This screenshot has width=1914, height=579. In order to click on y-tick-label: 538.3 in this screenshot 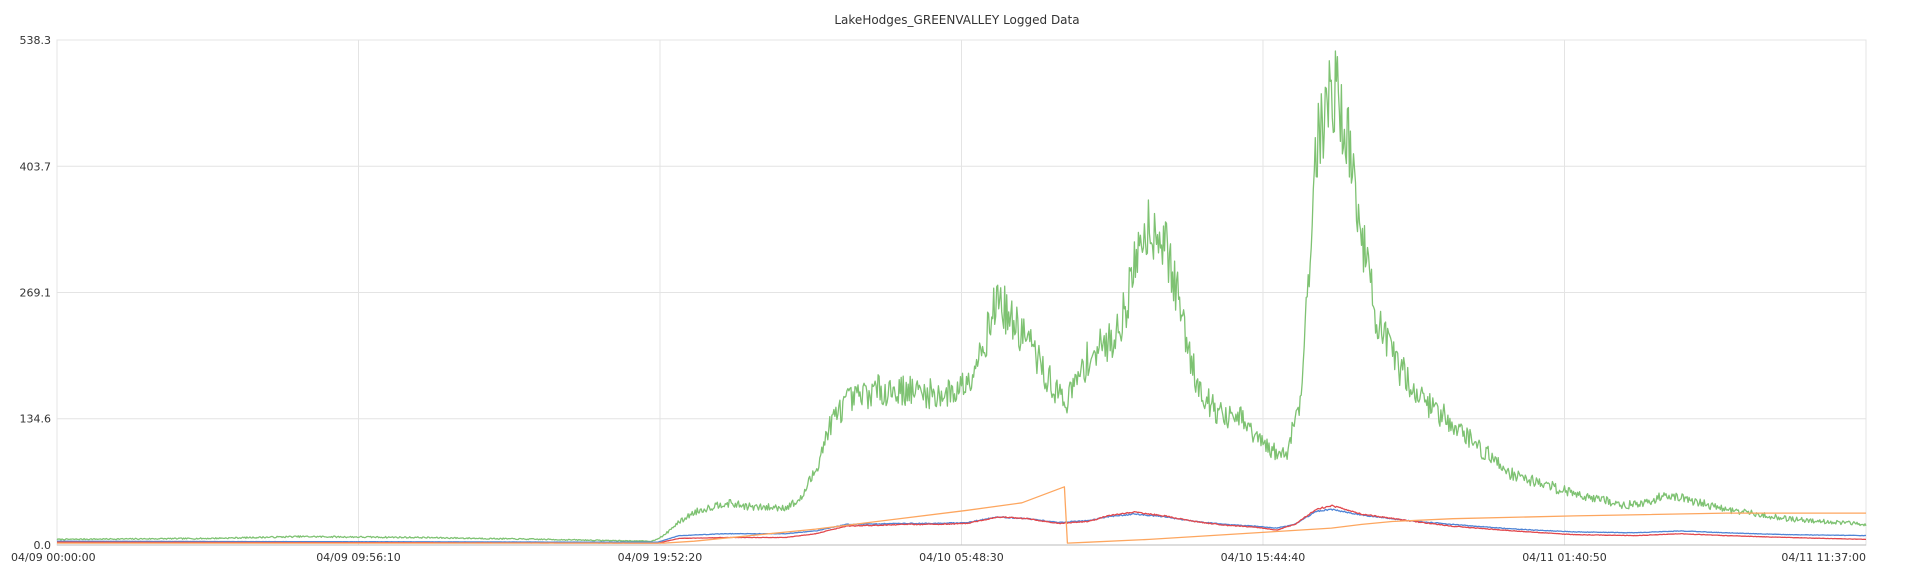, I will do `click(36, 40)`.